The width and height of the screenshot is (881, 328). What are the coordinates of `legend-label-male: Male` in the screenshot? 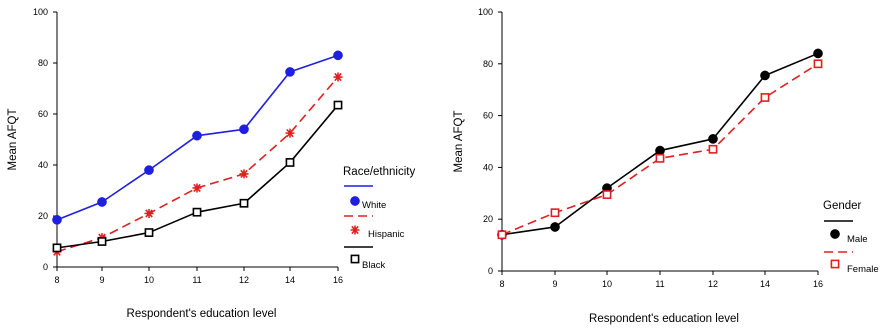 It's located at (857, 239).